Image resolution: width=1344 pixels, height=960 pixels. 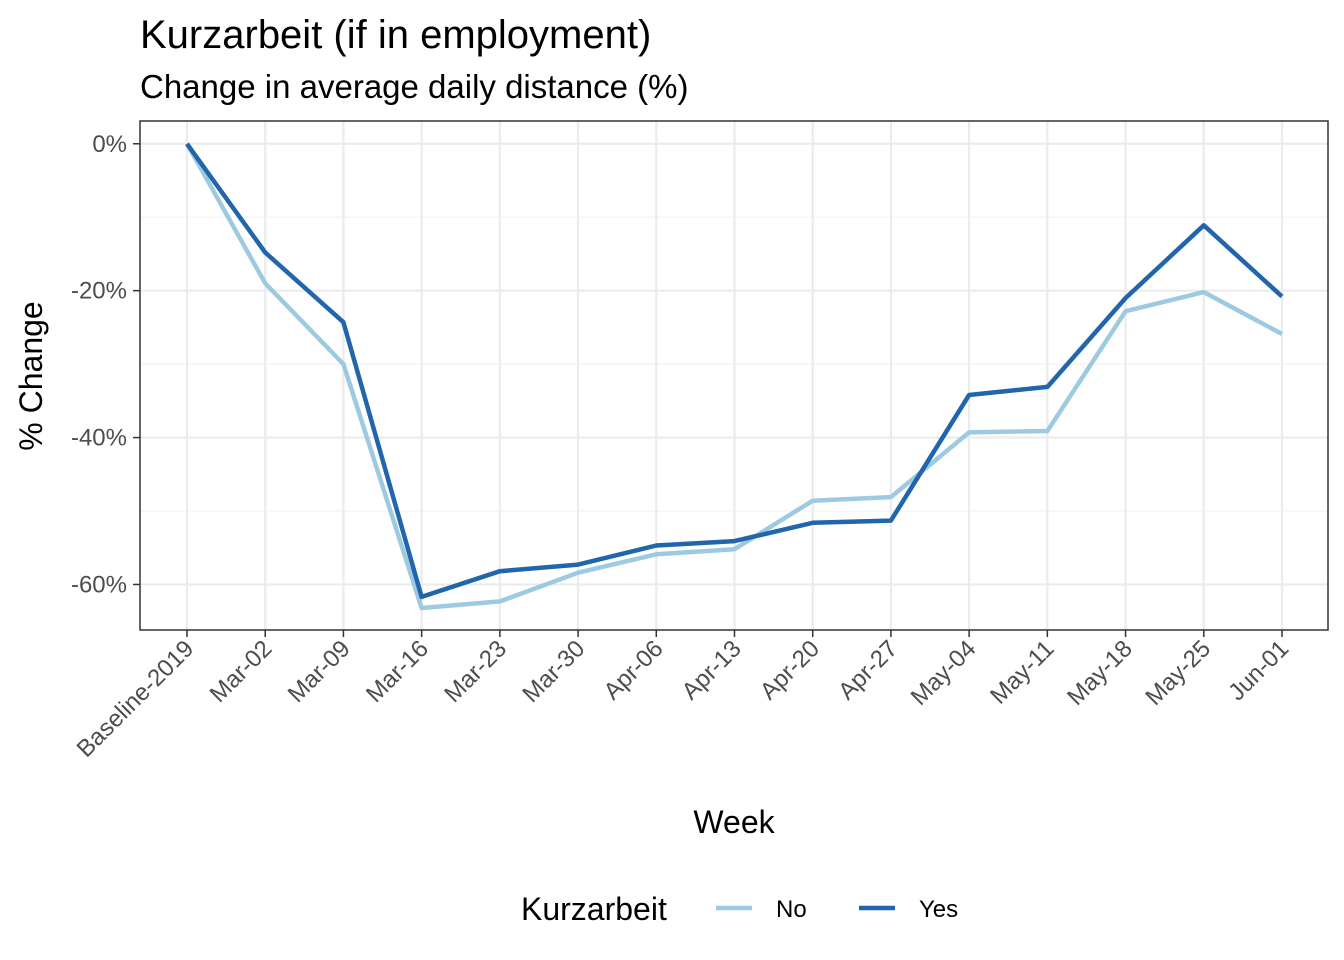 What do you see at coordinates (319, 671) in the screenshot?
I see `x-tick-label: Mar-09` at bounding box center [319, 671].